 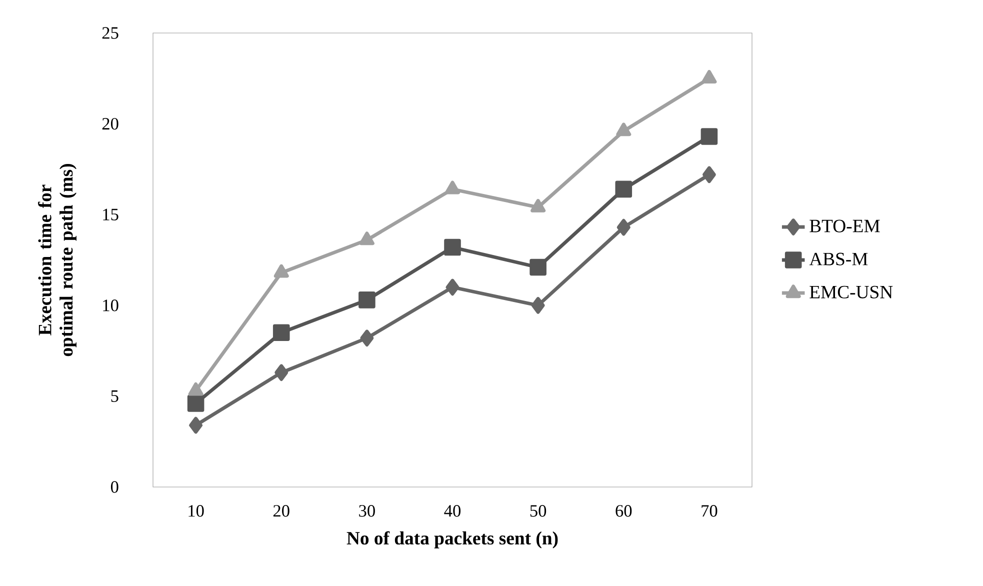 What do you see at coordinates (452, 539) in the screenshot?
I see `x-axis-title: No of data packets sent (n)` at bounding box center [452, 539].